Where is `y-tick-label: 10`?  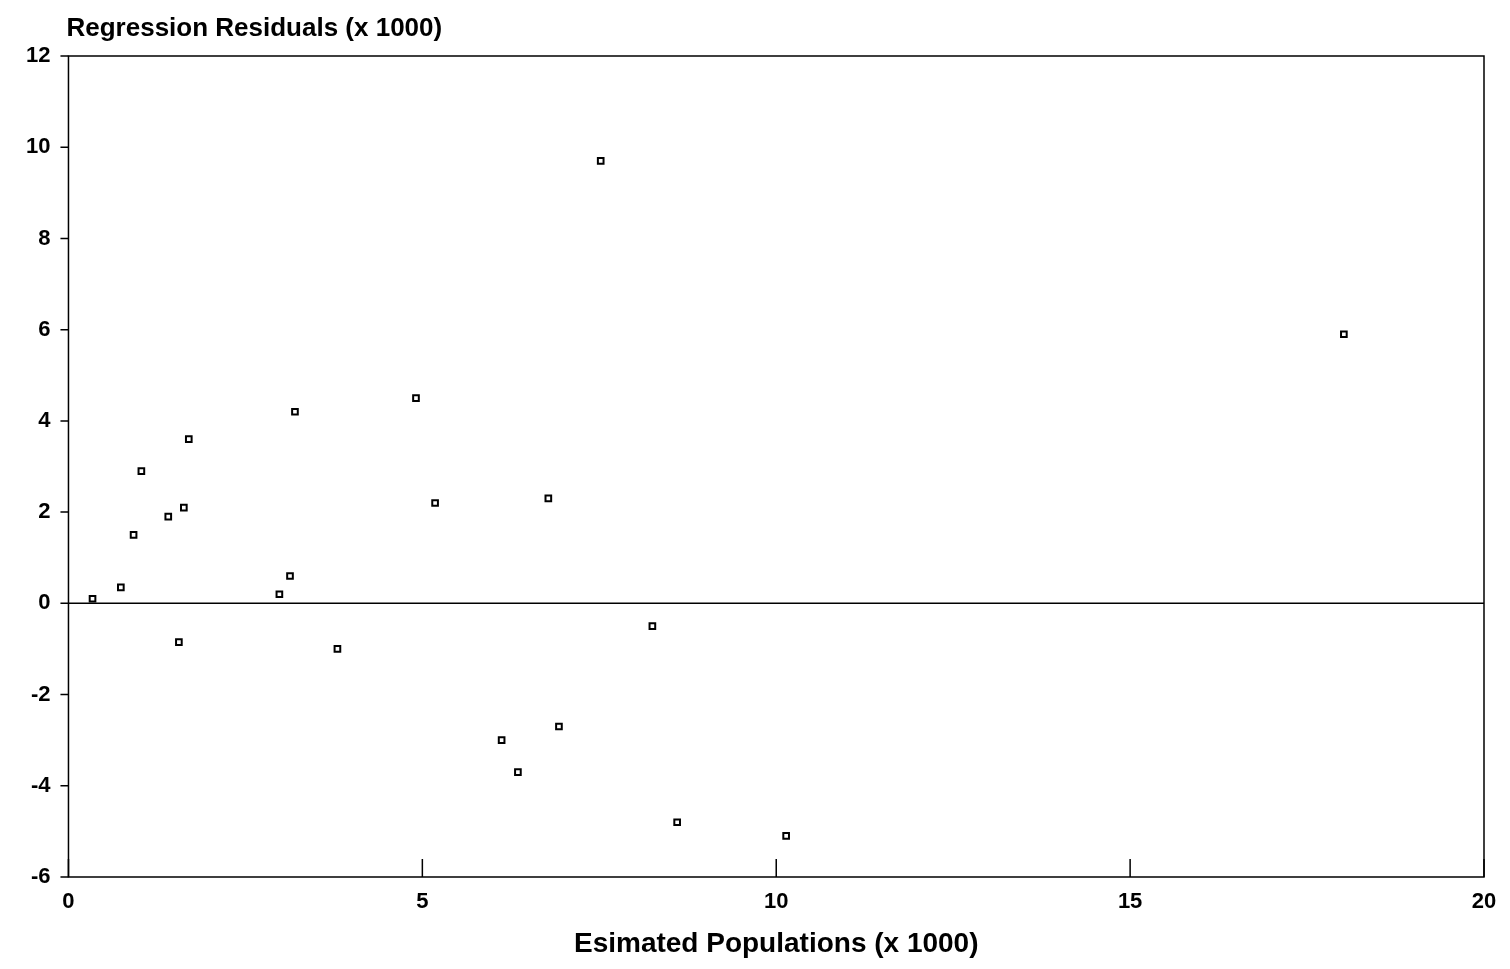
y-tick-label: 10 is located at coordinates (38, 146).